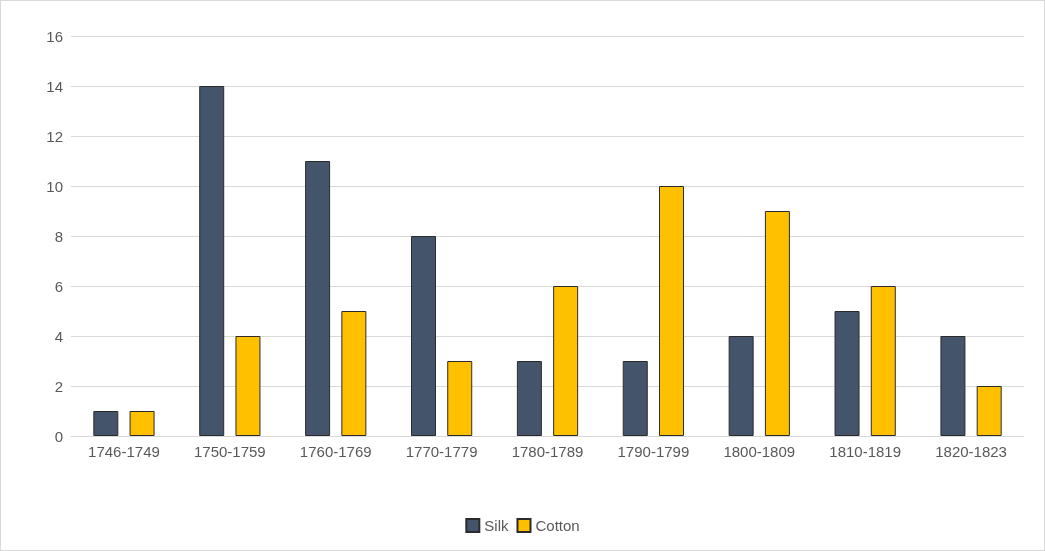 This screenshot has width=1045, height=551. What do you see at coordinates (441, 451) in the screenshot?
I see `x-tick-label: 1770-1779` at bounding box center [441, 451].